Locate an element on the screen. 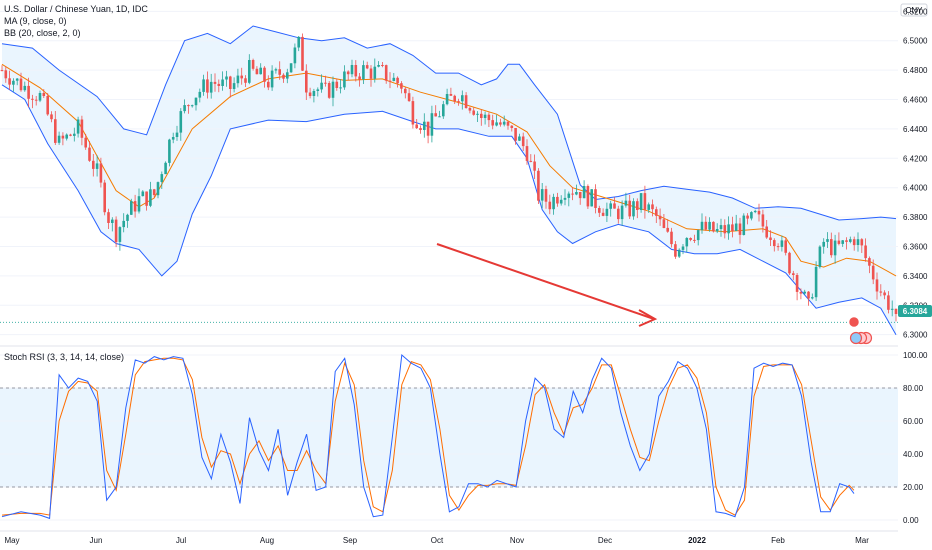 This screenshot has width=932, height=550. price-tick-label: 6.3800 is located at coordinates (915, 217).